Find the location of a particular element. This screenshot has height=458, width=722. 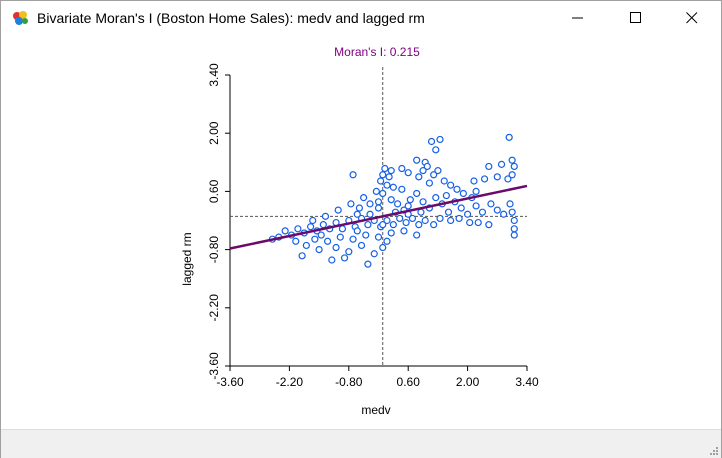

y-tick-label: -3.60 is located at coordinates (214, 366).